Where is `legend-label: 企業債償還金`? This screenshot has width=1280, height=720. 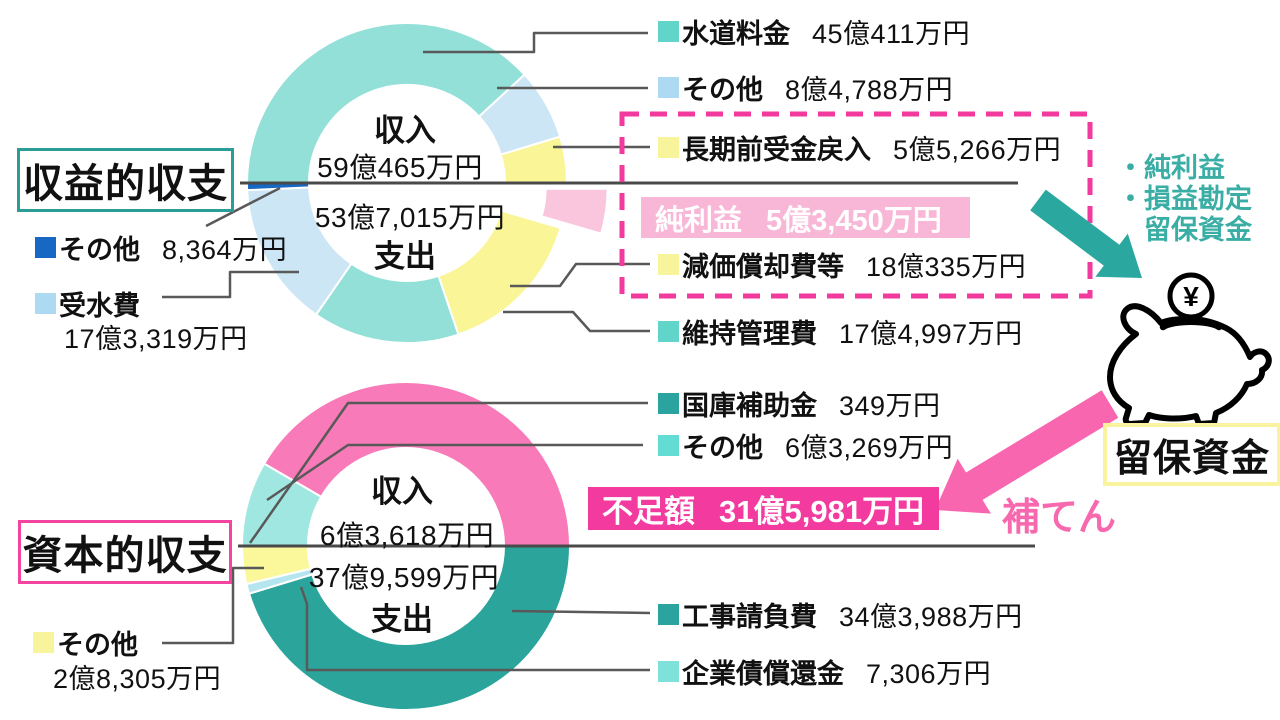
legend-label: 企業債償還金 is located at coordinates (763, 673).